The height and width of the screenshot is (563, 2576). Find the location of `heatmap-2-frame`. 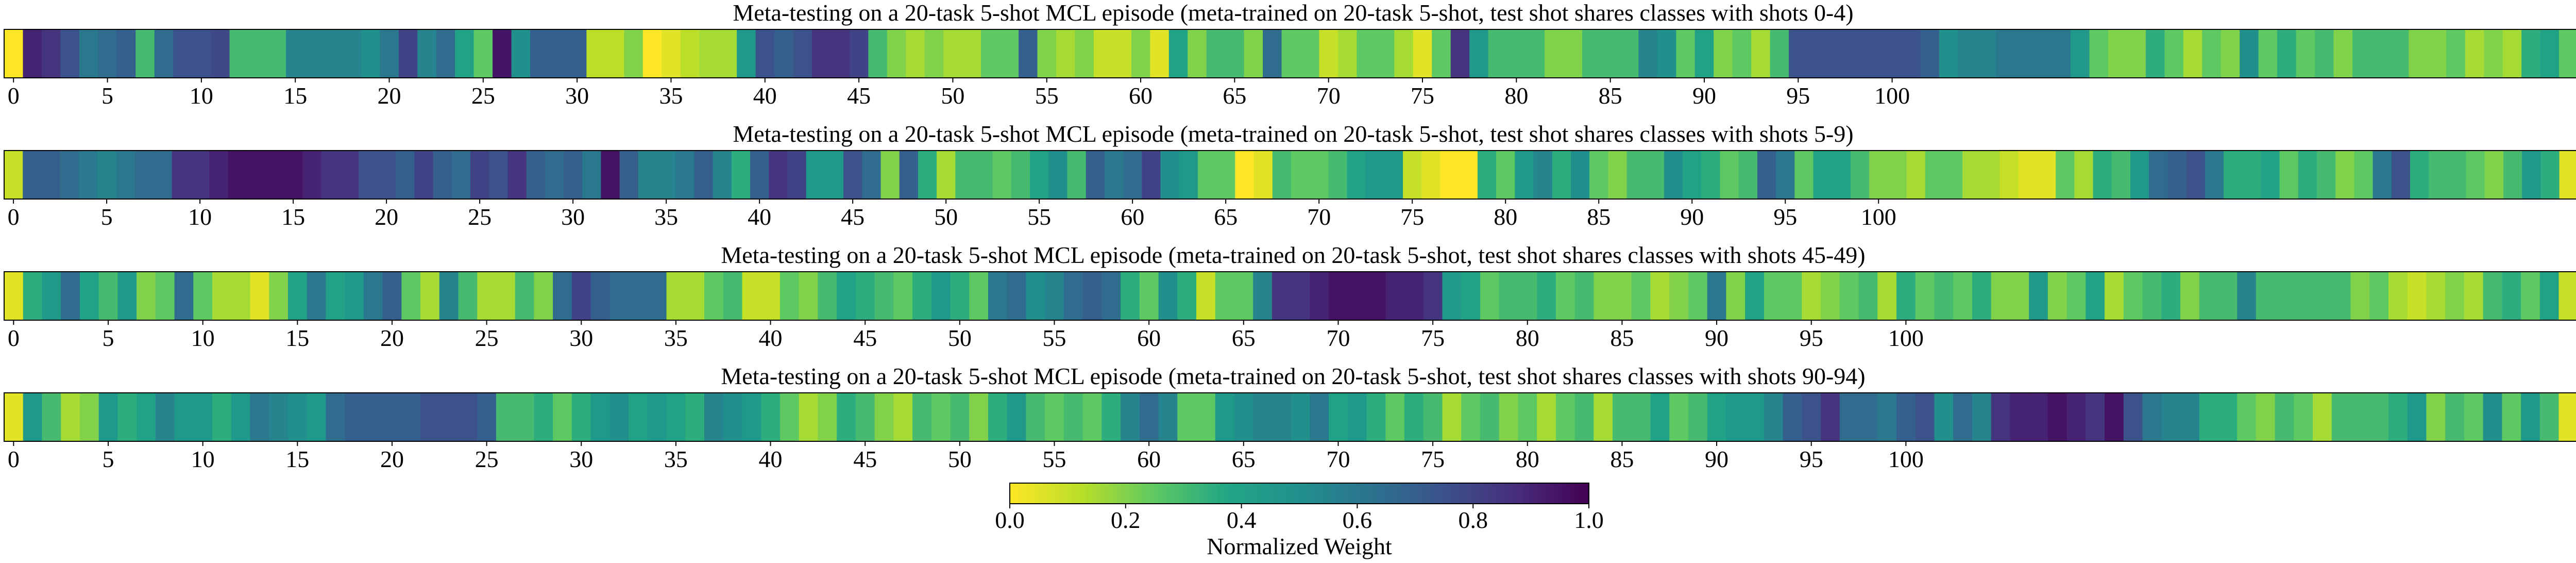

heatmap-2-frame is located at coordinates (1290, 175).